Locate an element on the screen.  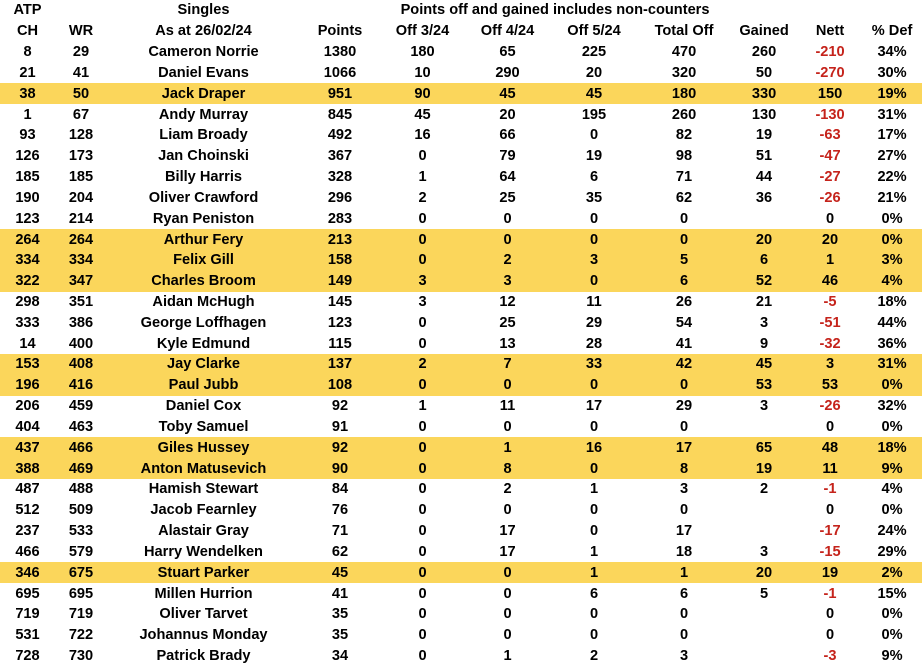
cell-off-524: 6 is located at coordinates (594, 177).